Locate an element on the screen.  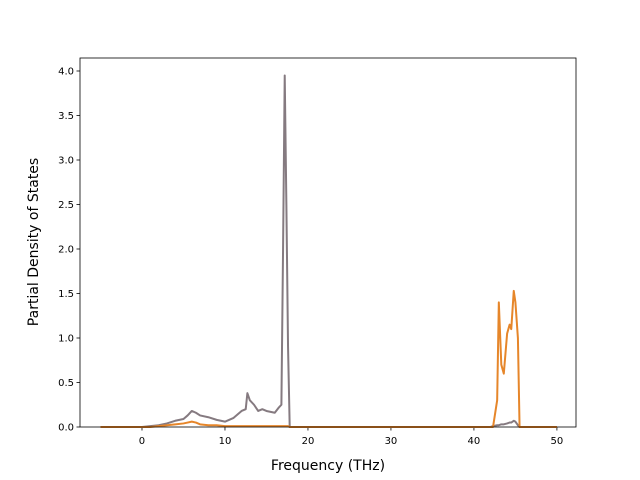
x-tick-label: 0 is located at coordinates (142, 441).